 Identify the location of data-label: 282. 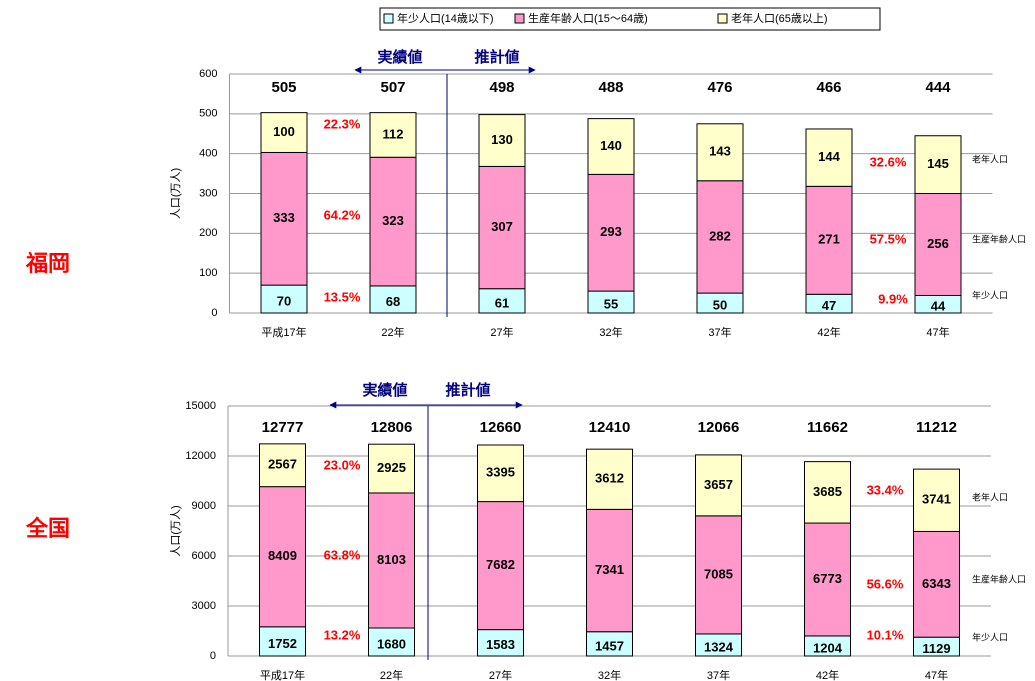
(720, 235).